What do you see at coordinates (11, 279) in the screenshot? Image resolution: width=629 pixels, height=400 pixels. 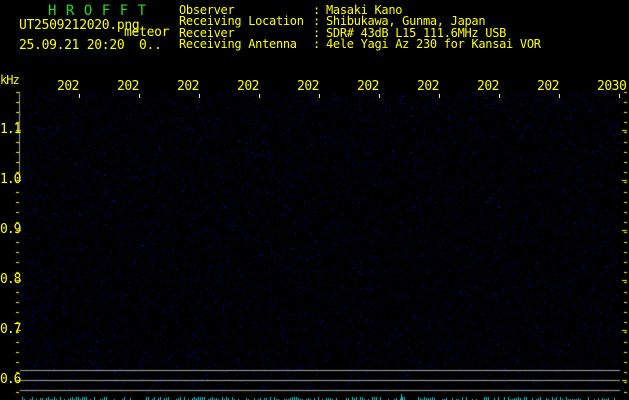 I see `freq-label: 0.8` at bounding box center [11, 279].